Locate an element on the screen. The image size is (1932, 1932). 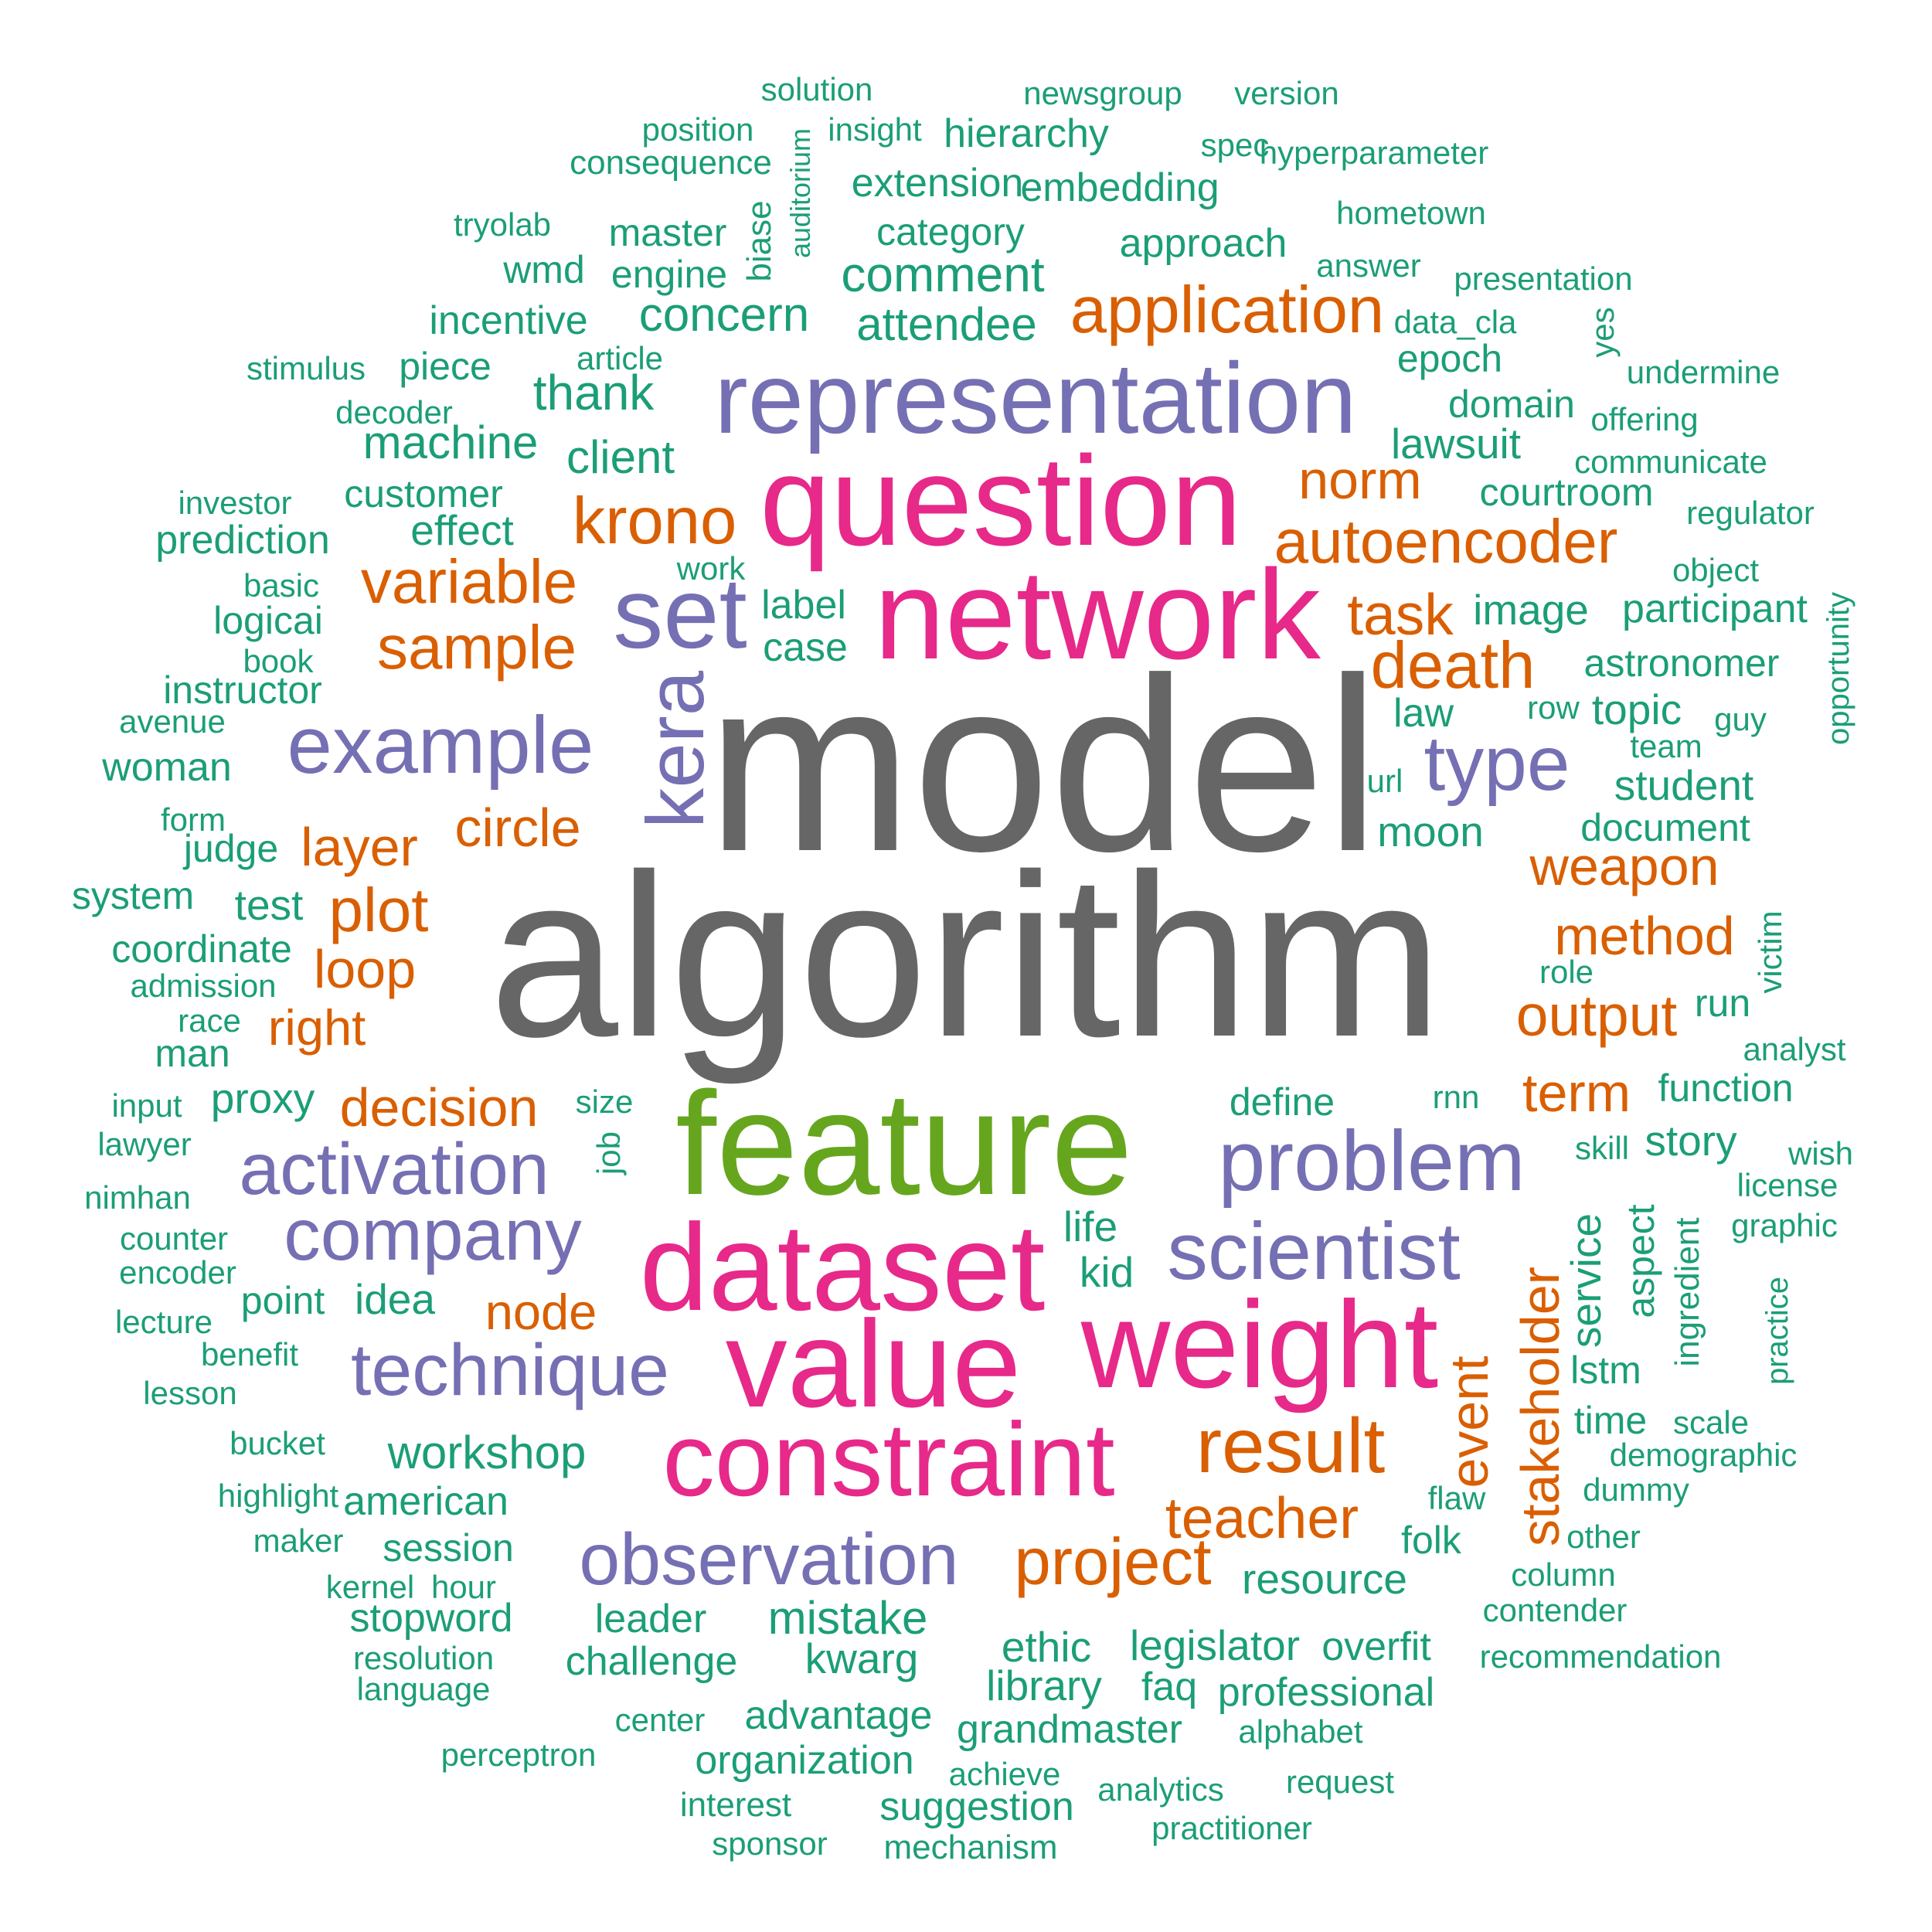
word-opportunity: opportunity is located at coordinates (1838, 669).